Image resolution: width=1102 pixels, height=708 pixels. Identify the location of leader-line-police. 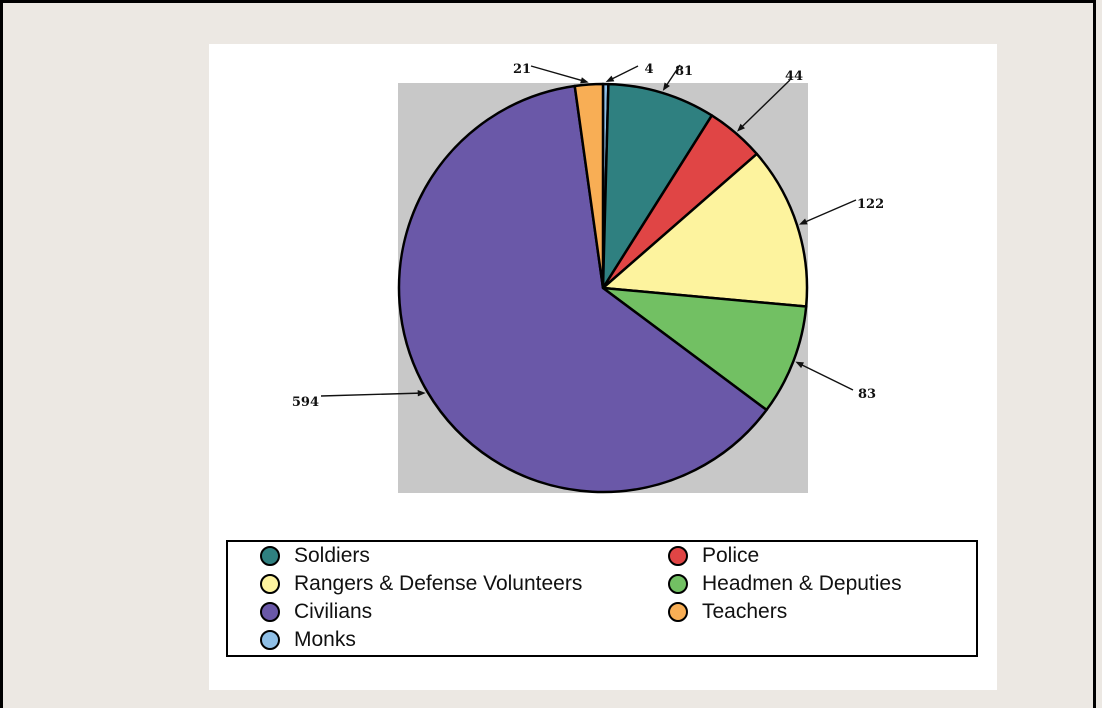
(765, 103).